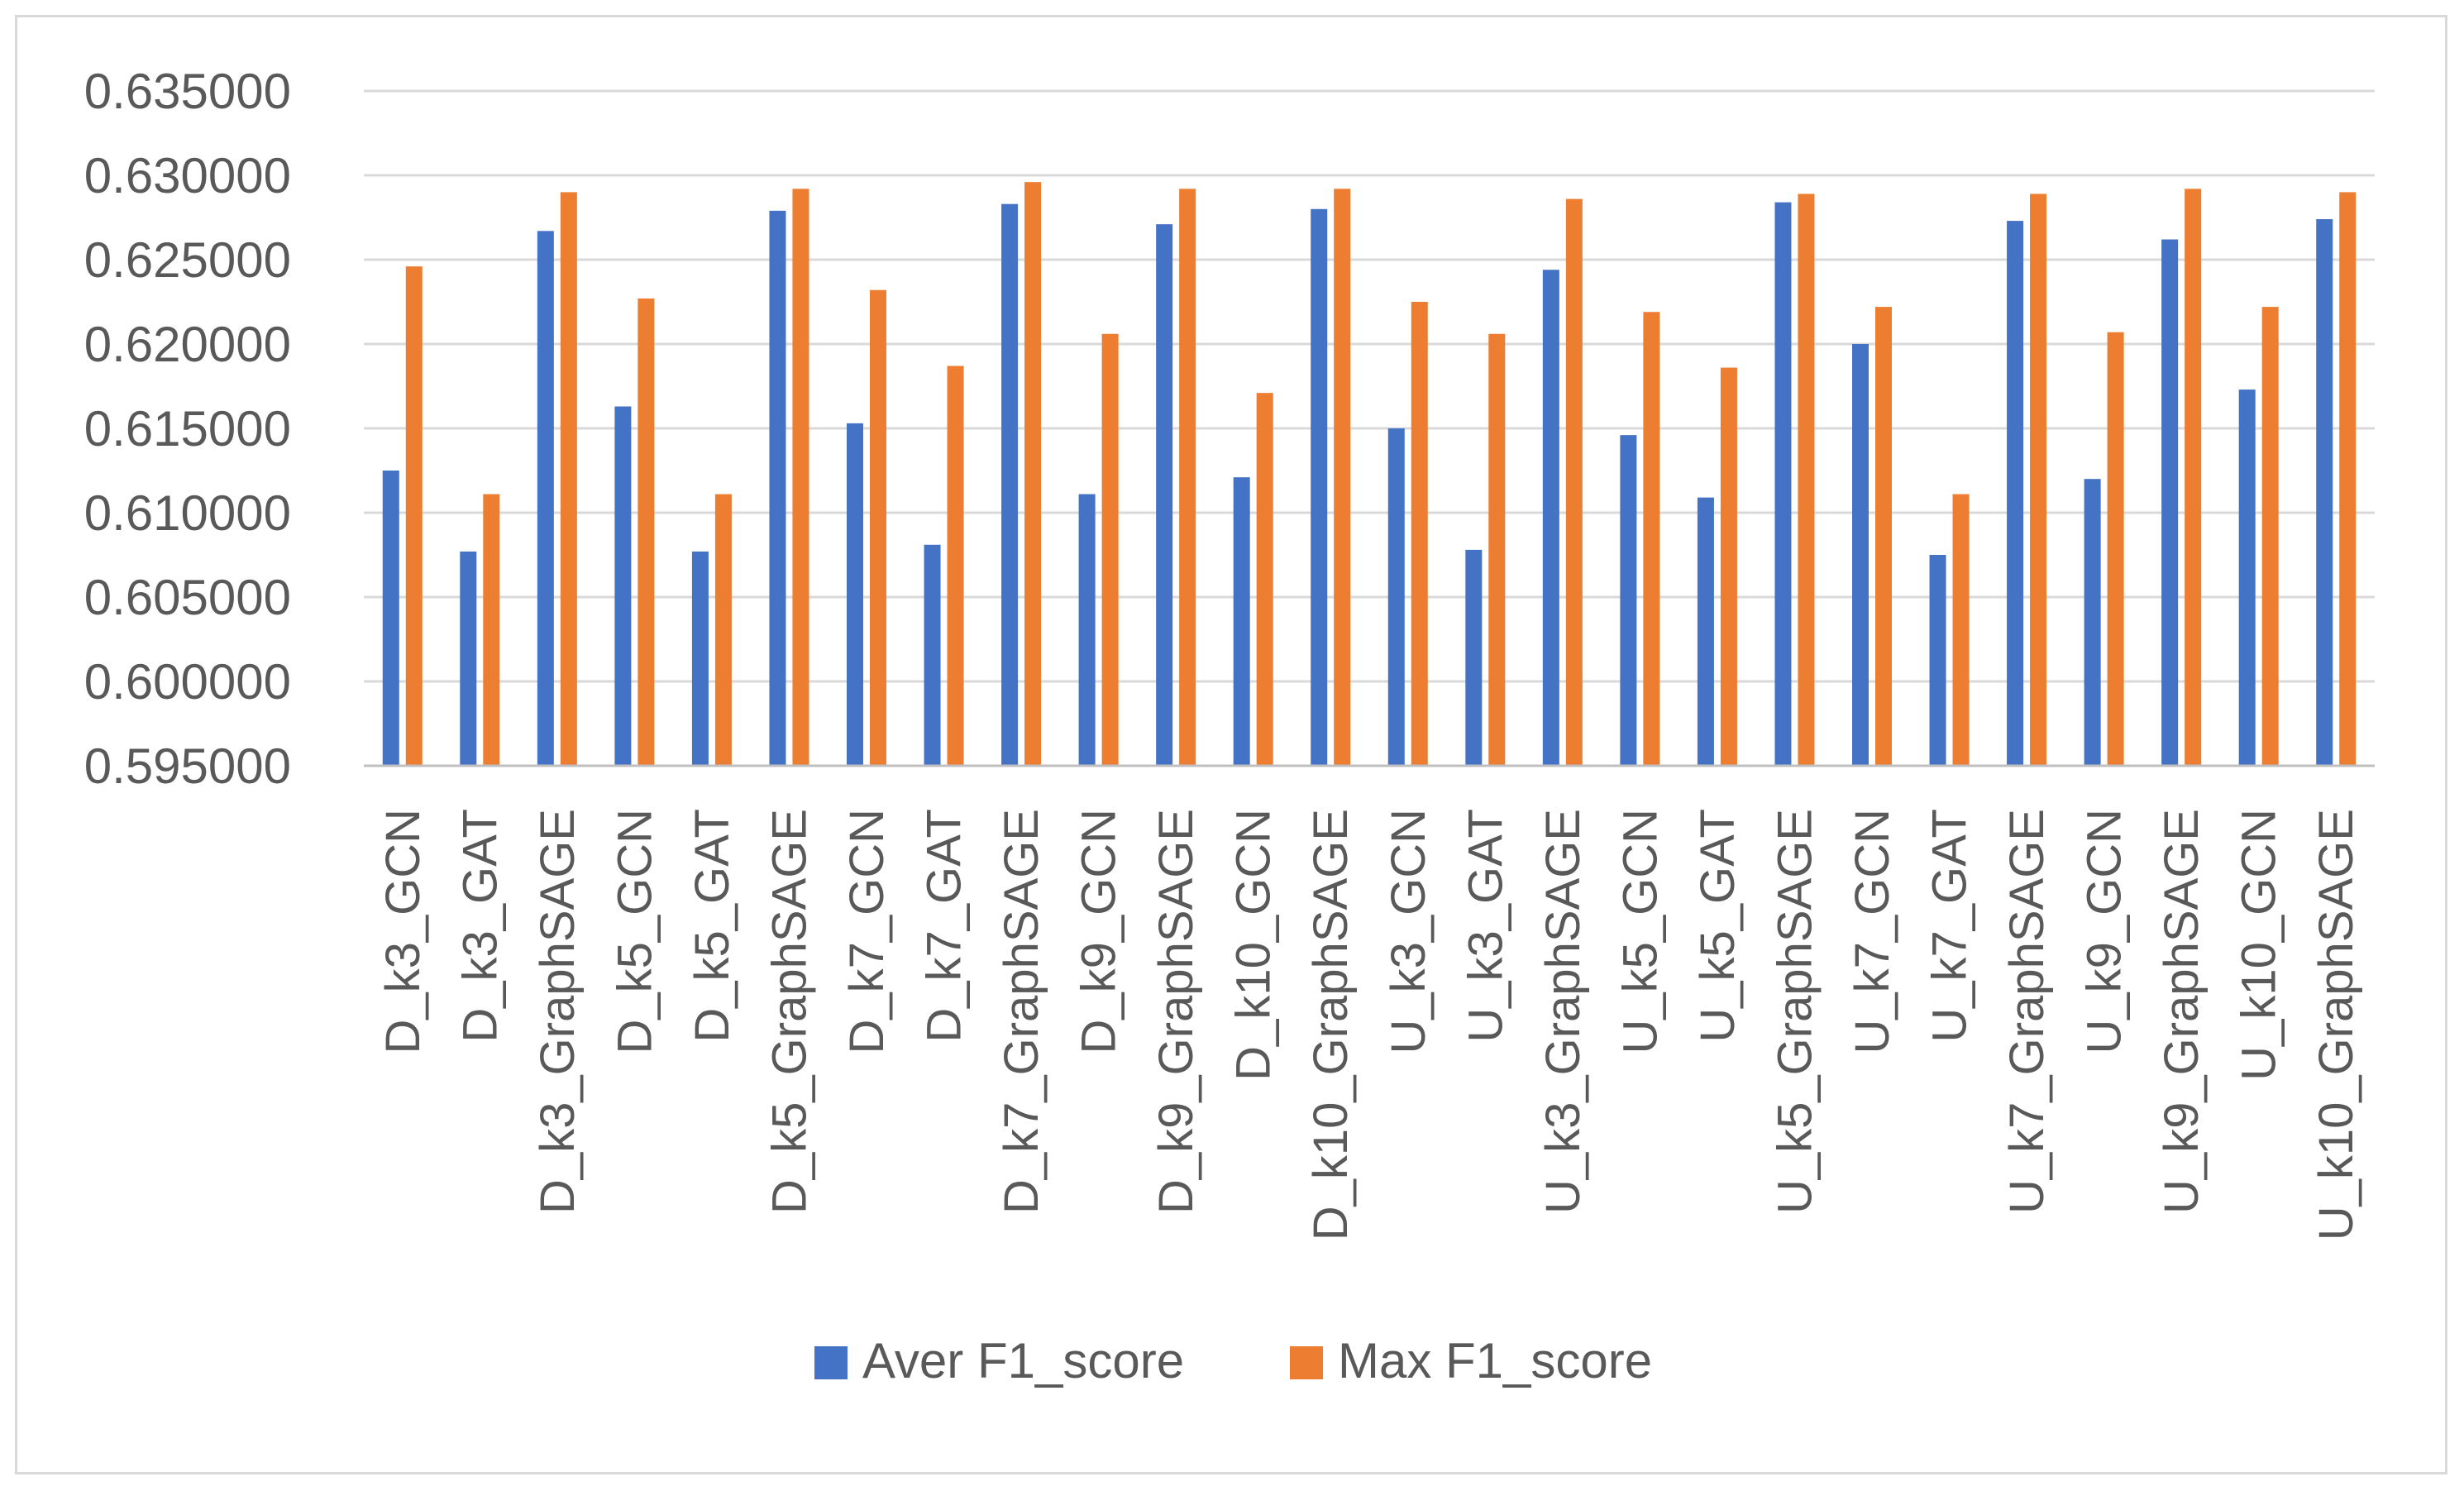 Image resolution: width=2464 pixels, height=1491 pixels. Describe the element at coordinates (1550, 518) in the screenshot. I see `bar-aver-U_k3_GraphSAGE` at that location.